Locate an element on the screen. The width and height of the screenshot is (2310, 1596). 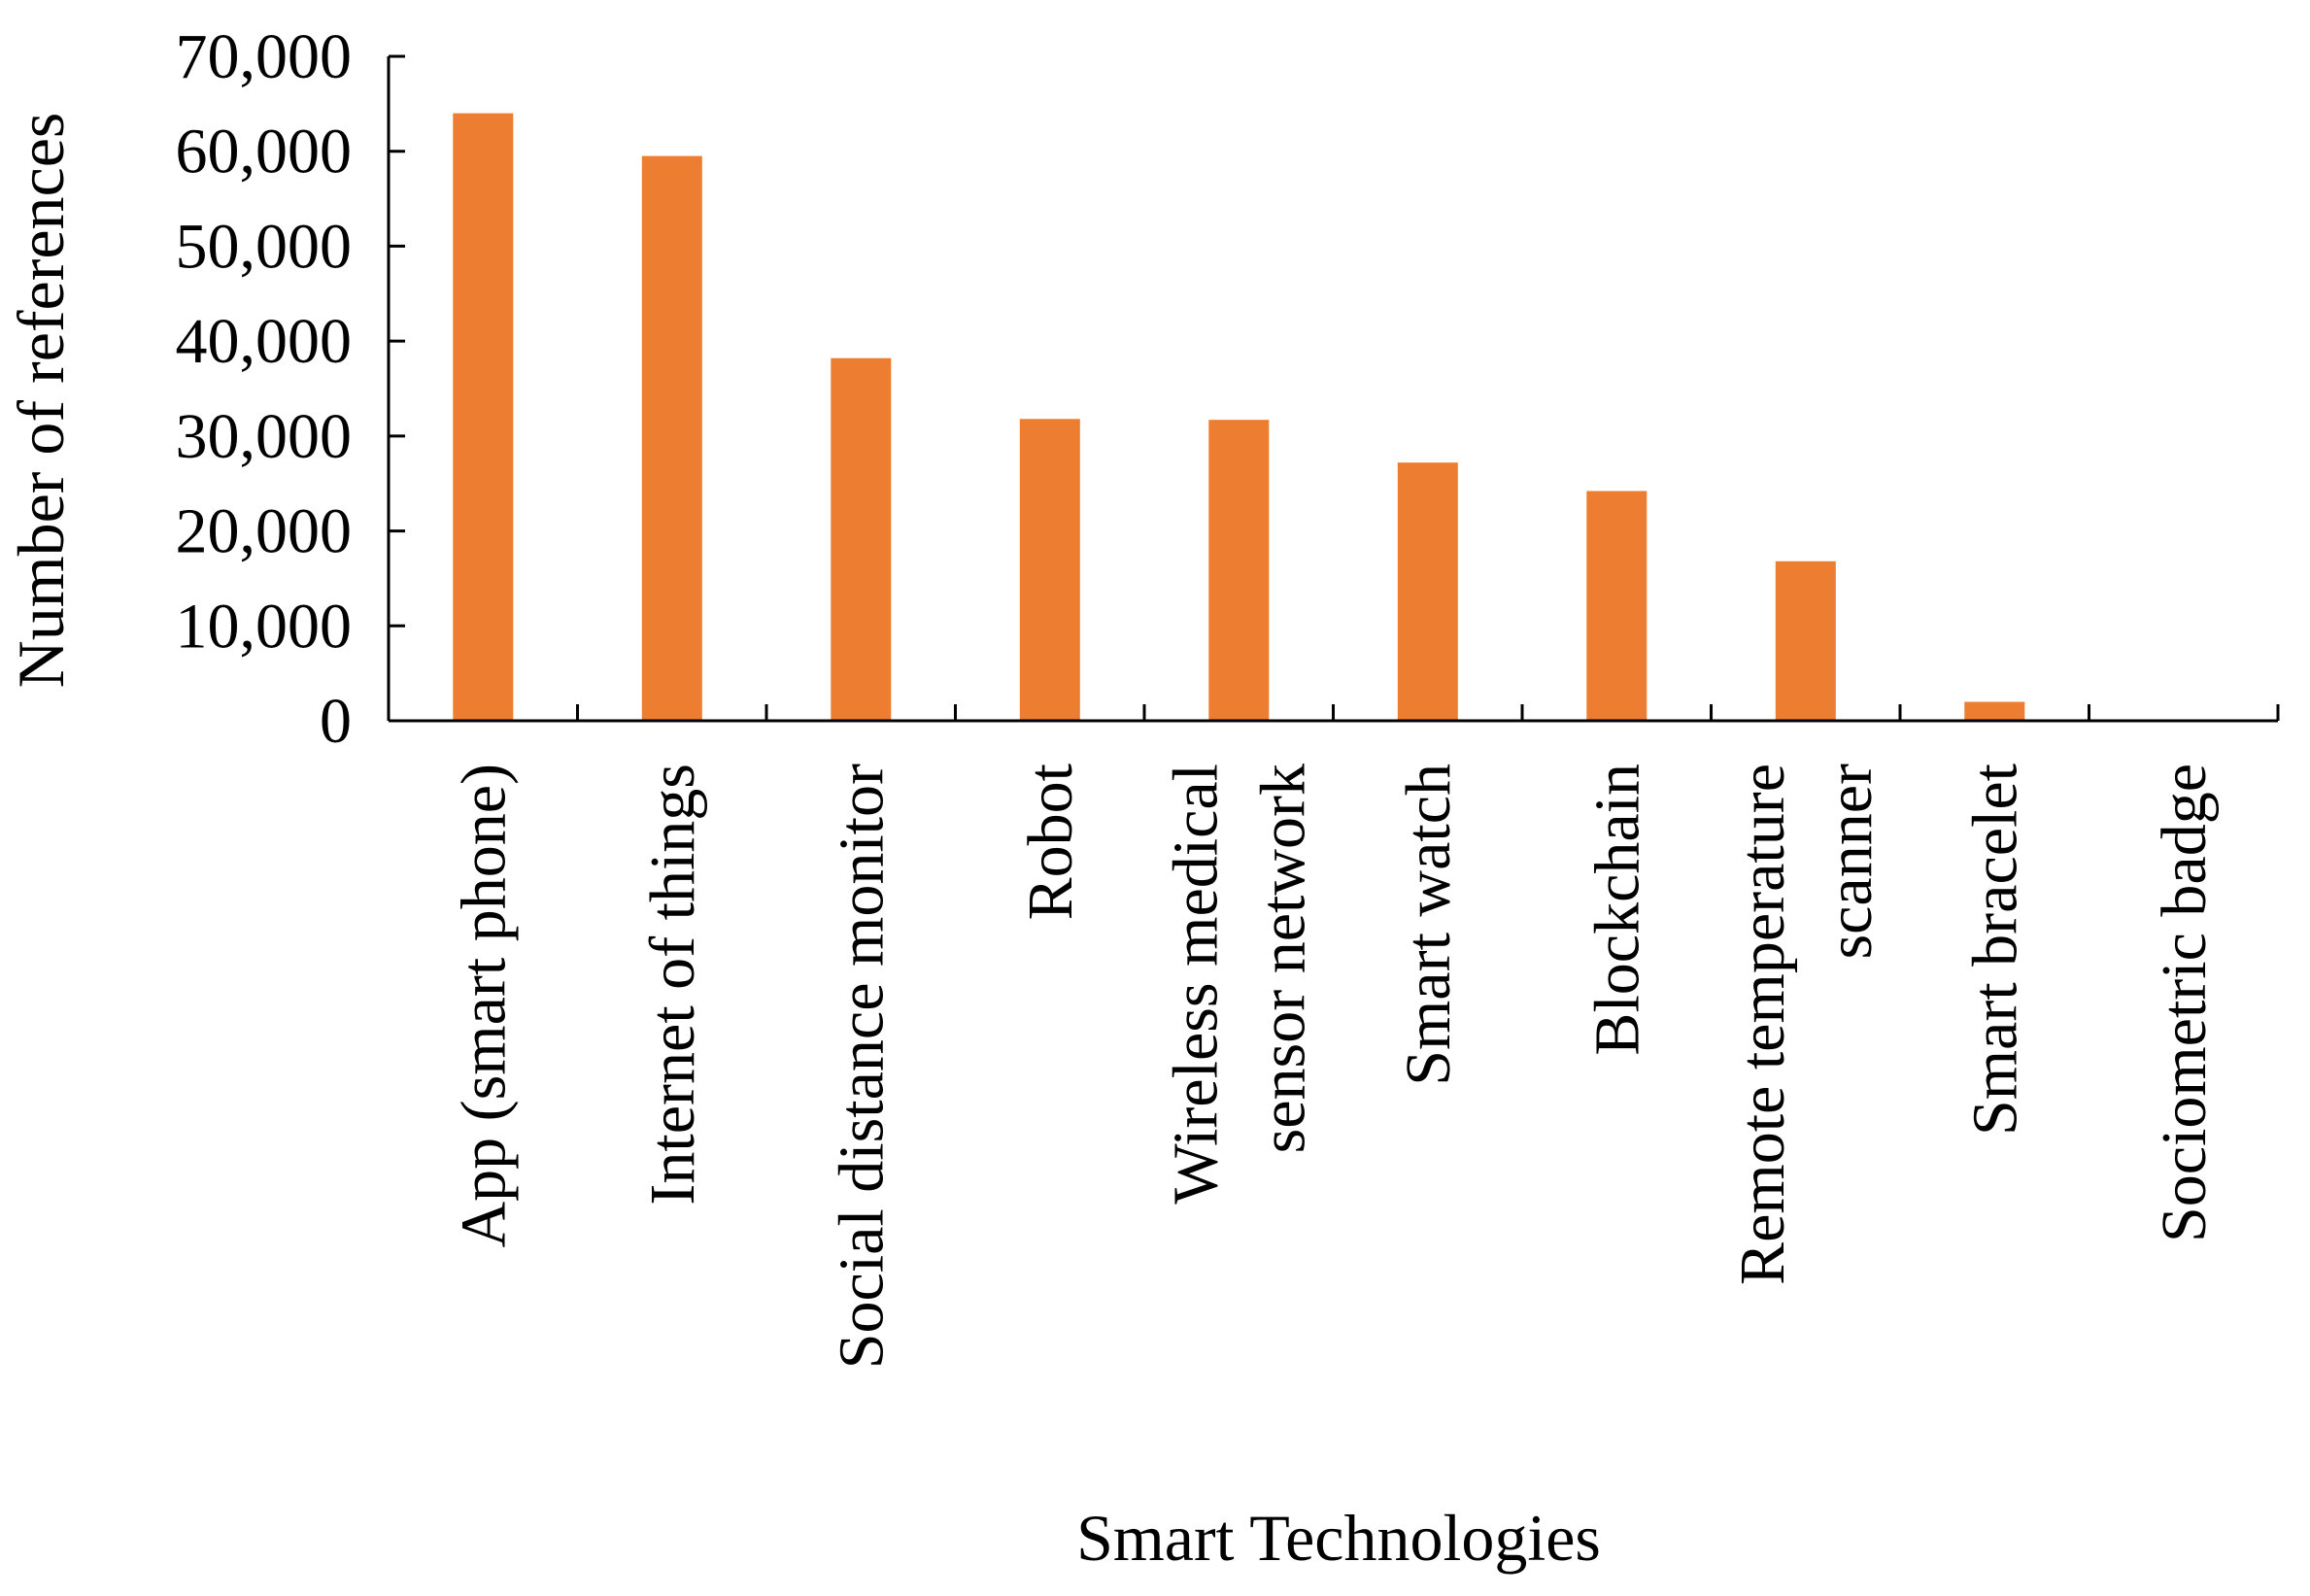
y-tick-label-0: 0 is located at coordinates (336, 722).